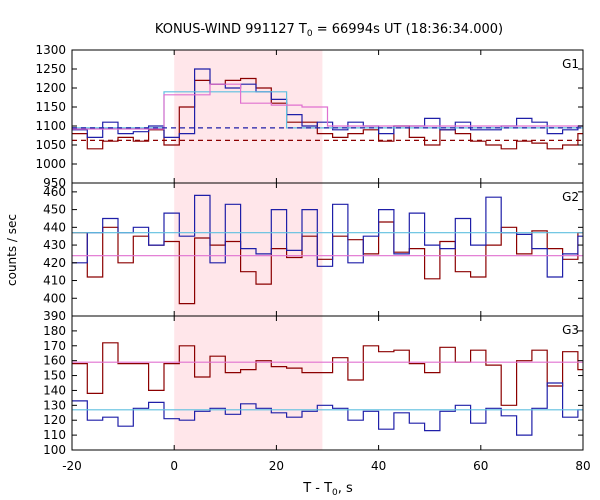 The image size is (600, 500). What do you see at coordinates (54, 376) in the screenshot?
I see `y-tick-label-g3: 150` at bounding box center [54, 376].